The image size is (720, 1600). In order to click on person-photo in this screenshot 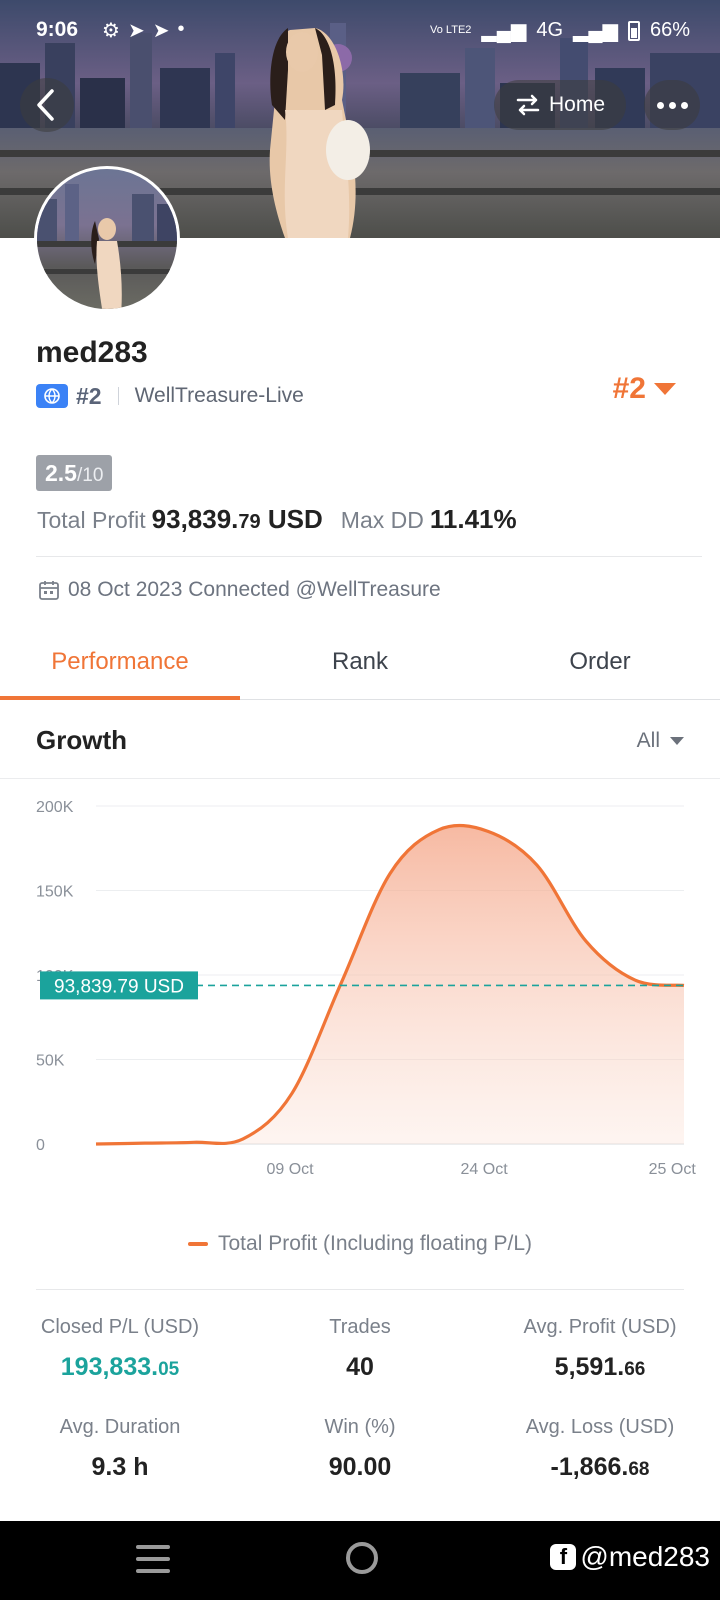, I will do `click(319, 133)`.